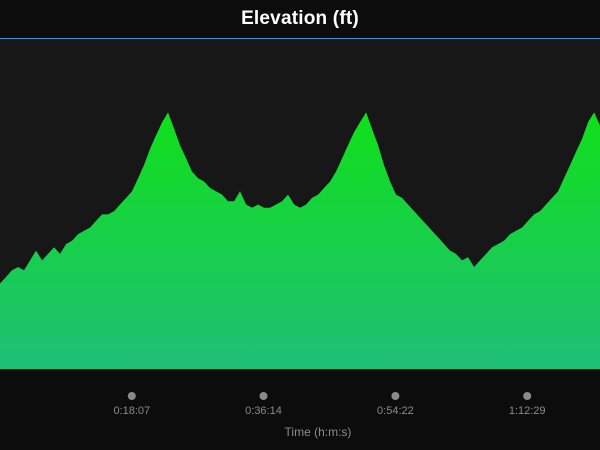 The width and height of the screenshot is (600, 450). Describe the element at coordinates (527, 411) in the screenshot. I see `x-tick-label-3: 1:12:29` at that location.